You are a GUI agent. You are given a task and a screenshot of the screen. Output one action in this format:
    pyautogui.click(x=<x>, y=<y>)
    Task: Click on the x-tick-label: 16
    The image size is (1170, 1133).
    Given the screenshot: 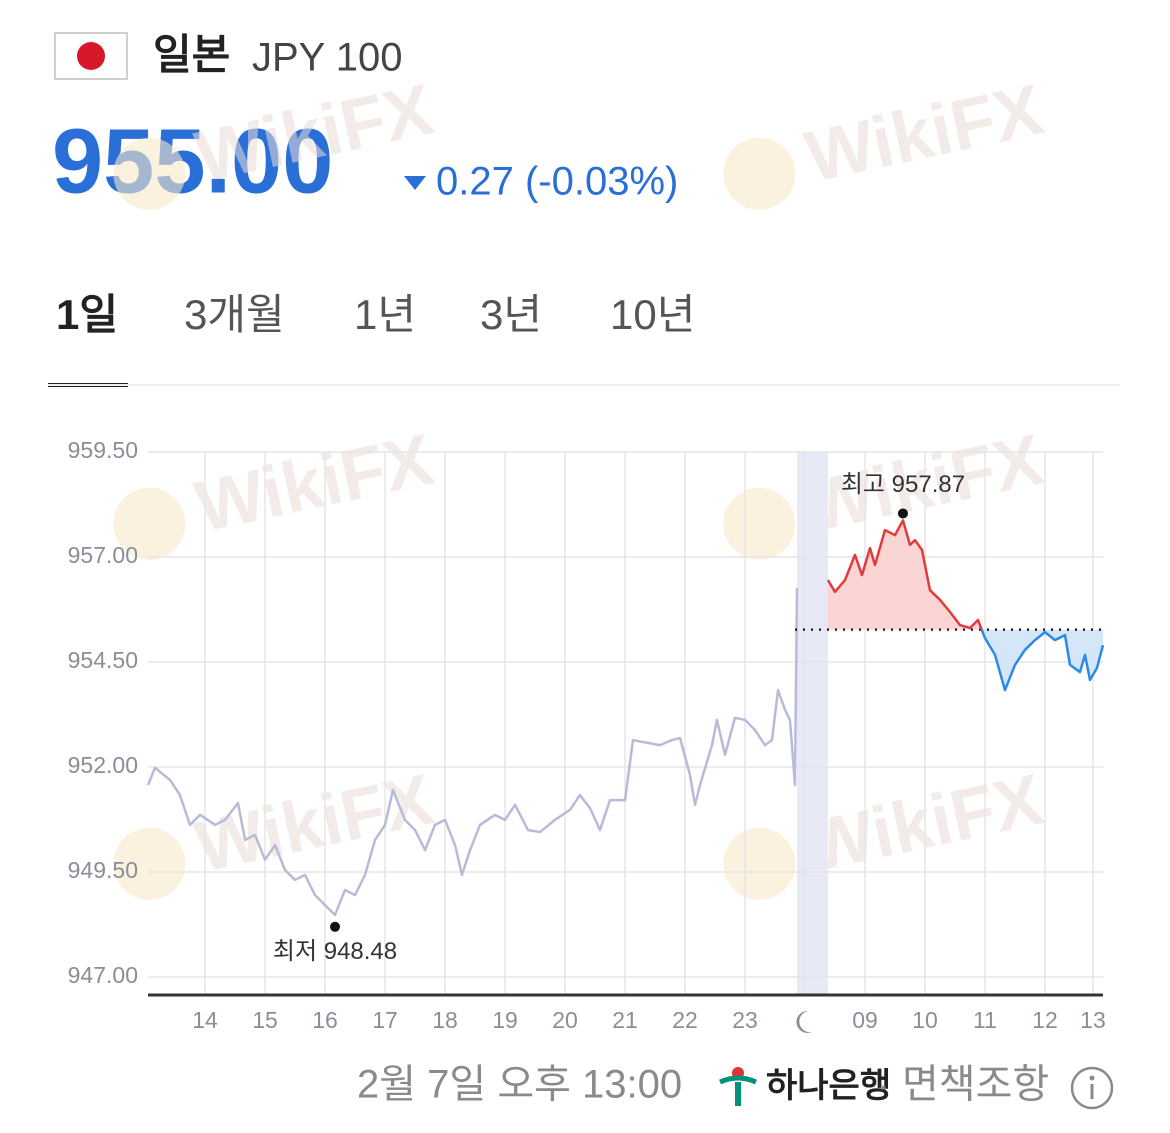 What is the action you would take?
    pyautogui.click(x=325, y=1020)
    